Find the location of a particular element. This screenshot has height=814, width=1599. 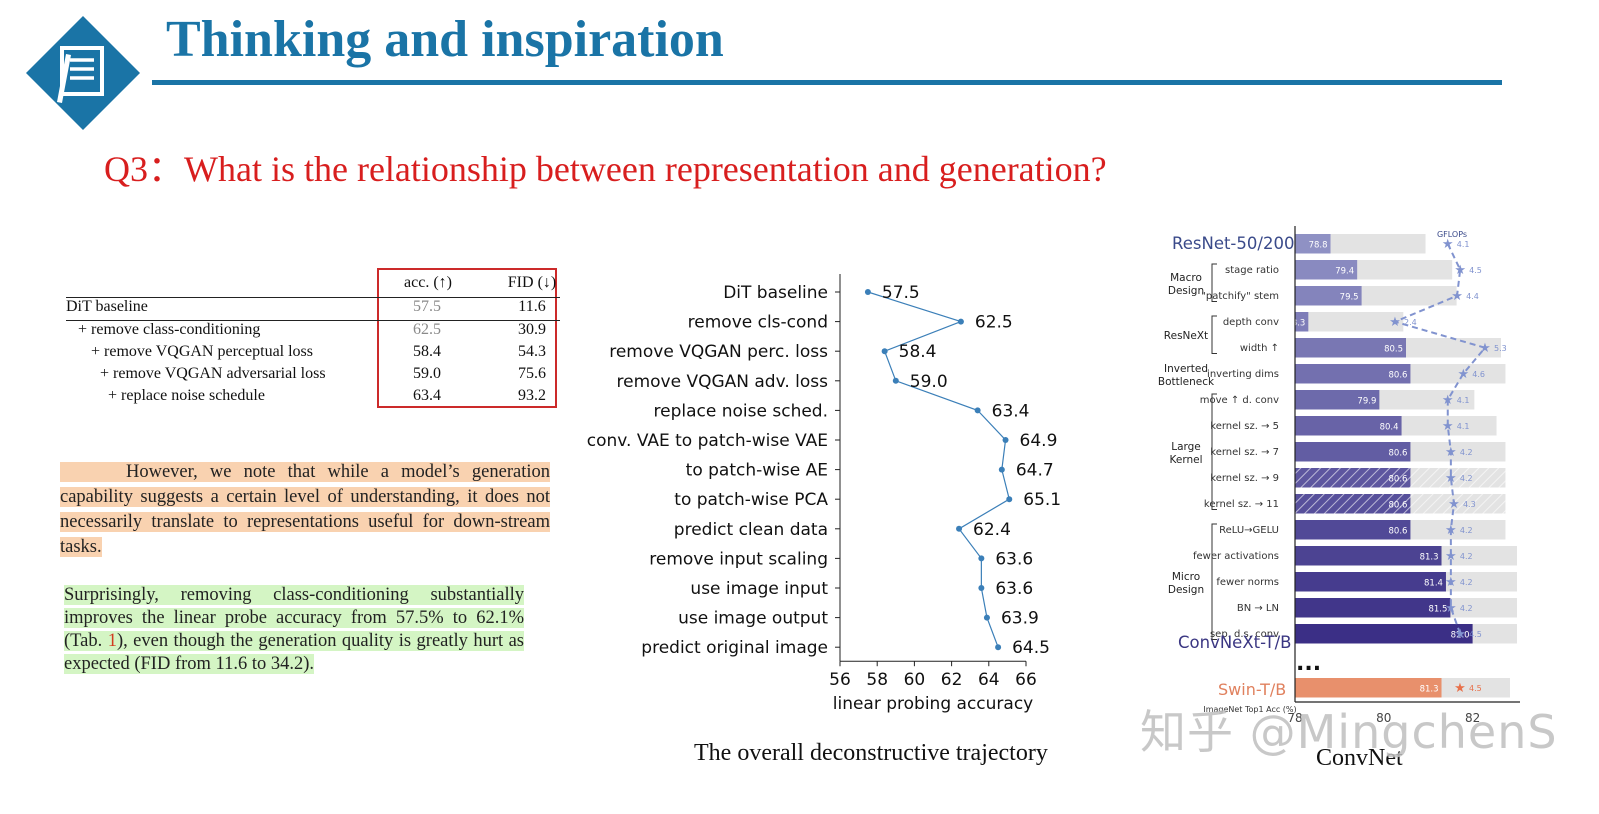

gflops-value: 4.3 is located at coordinates (1469, 504).